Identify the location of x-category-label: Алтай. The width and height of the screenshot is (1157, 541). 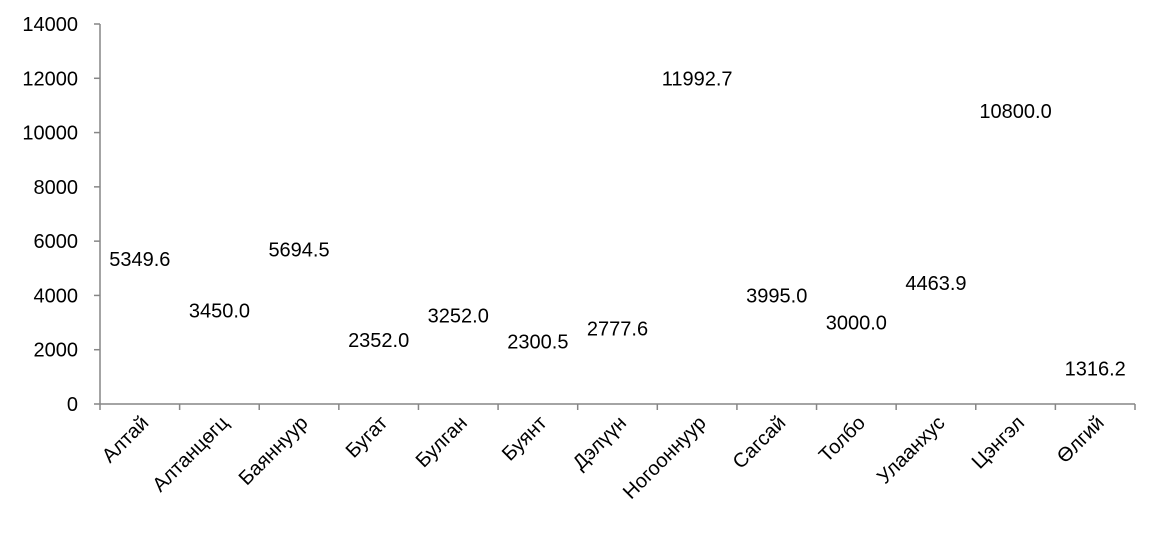
(125, 439).